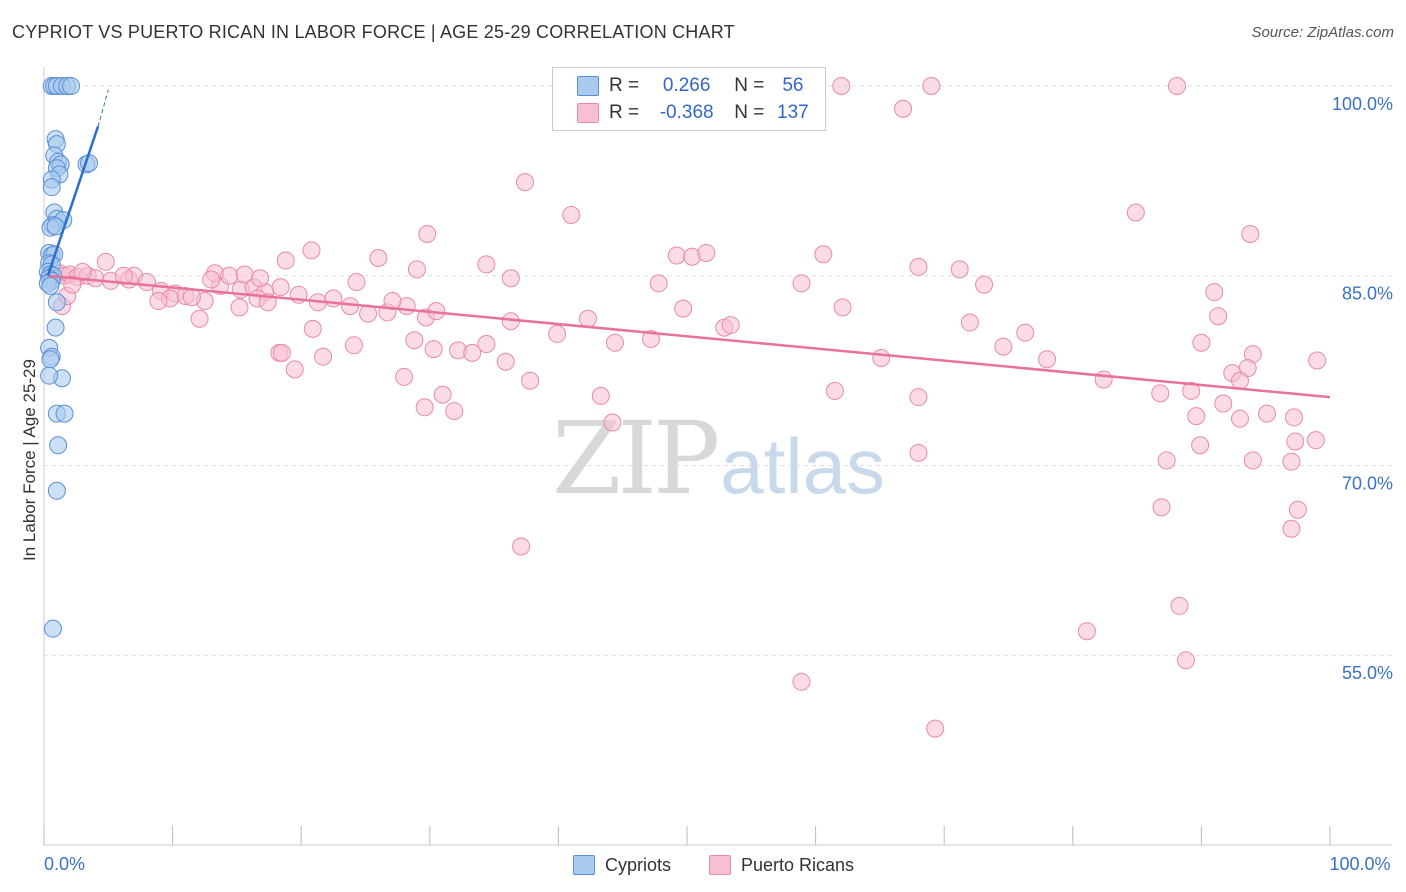 This screenshot has height=892, width=1406. I want to click on y-tick-label: 100.0%, so click(1362, 104).